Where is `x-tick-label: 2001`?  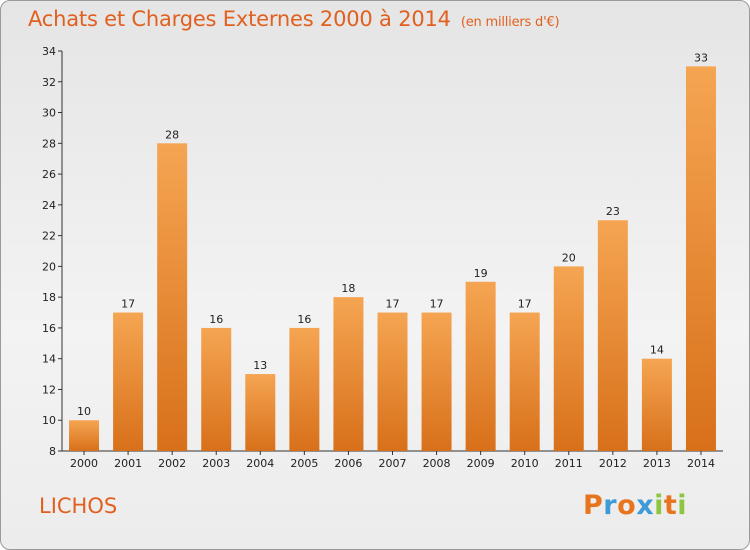
x-tick-label: 2001 is located at coordinates (128, 463).